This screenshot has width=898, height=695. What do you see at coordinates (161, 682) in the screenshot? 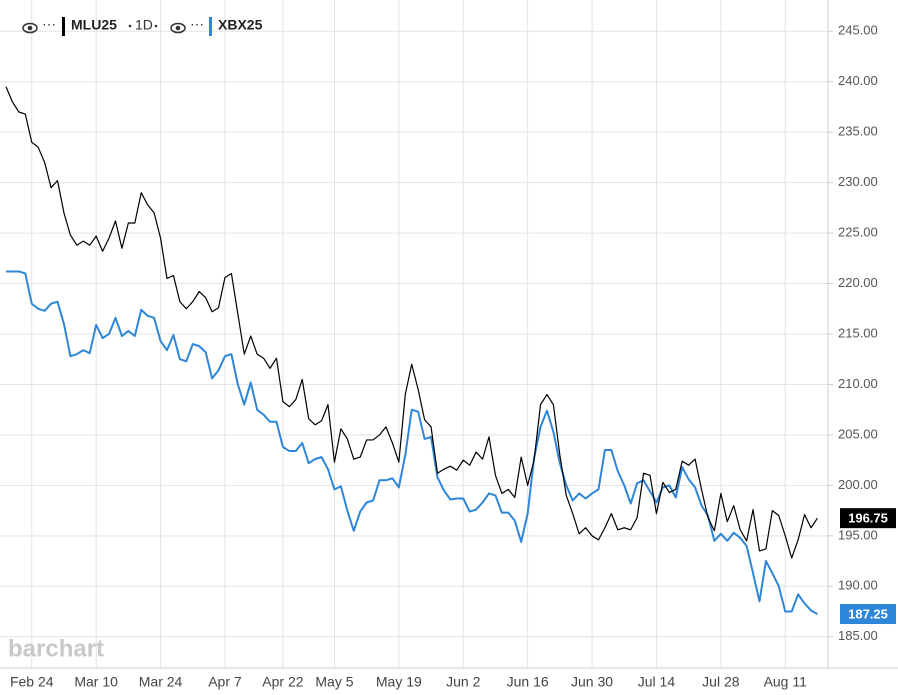
I see `x-tick-label: Mar 24` at bounding box center [161, 682].